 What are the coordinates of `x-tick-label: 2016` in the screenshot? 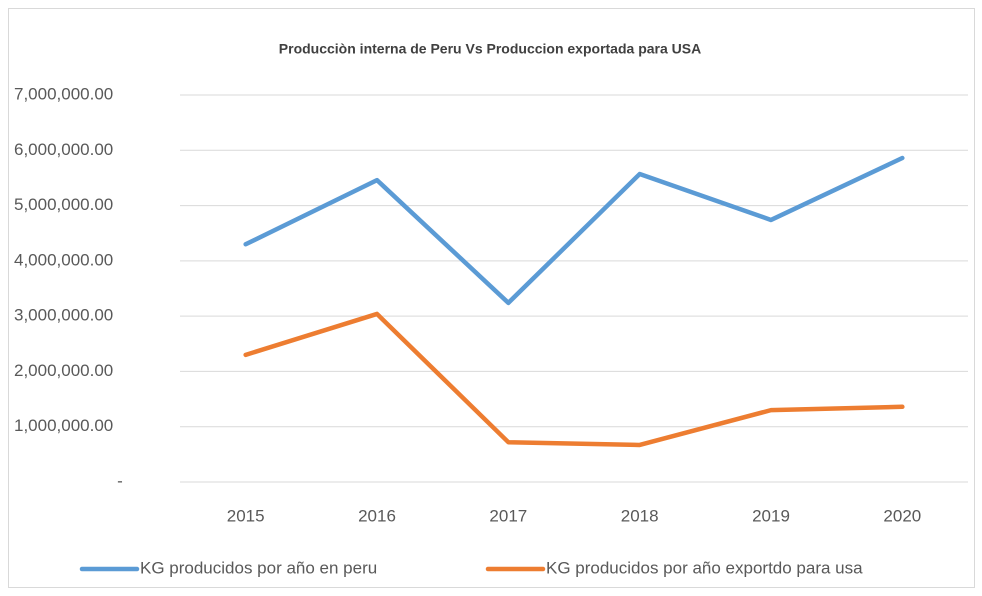 It's located at (377, 515).